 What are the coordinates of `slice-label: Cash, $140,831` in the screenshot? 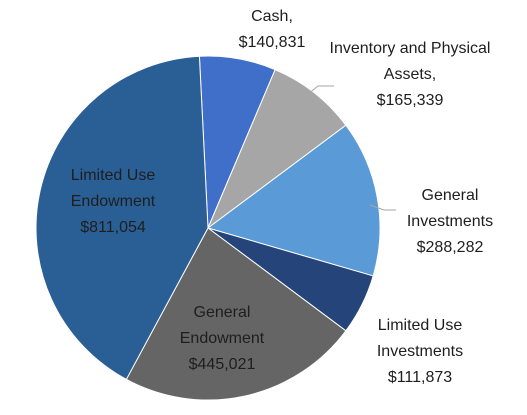 It's located at (272, 30).